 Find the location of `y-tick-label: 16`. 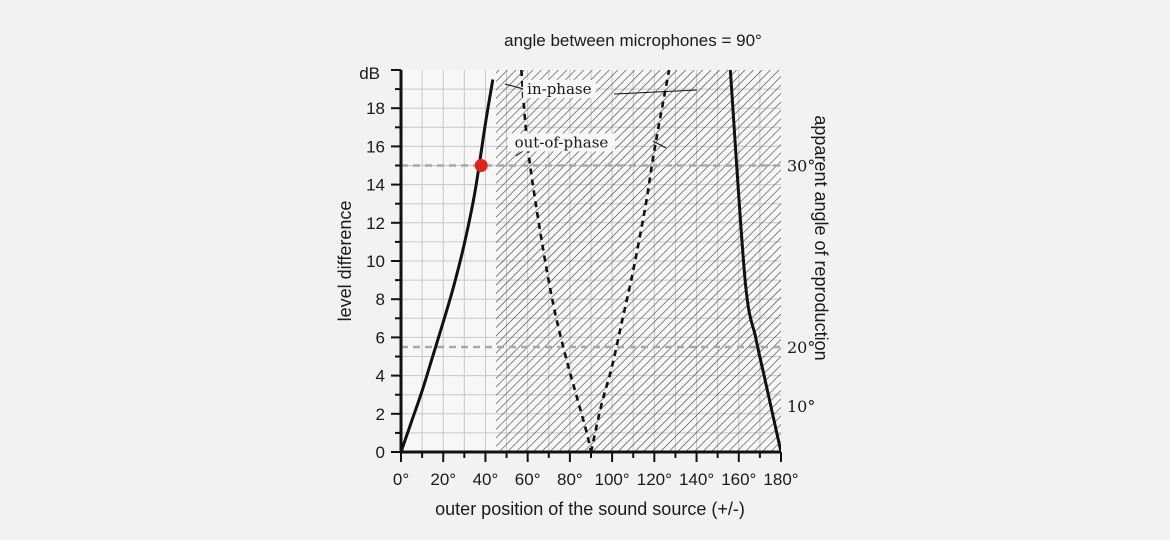

y-tick-label: 16 is located at coordinates (375, 146).